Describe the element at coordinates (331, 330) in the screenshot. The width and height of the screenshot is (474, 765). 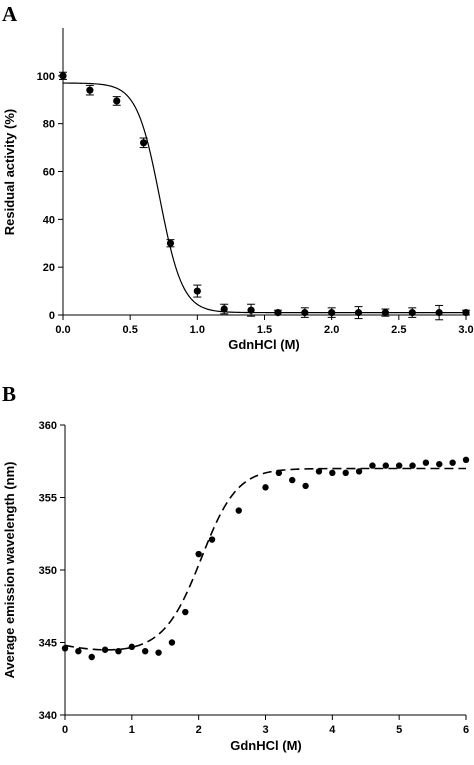
I see `panel-a-x-tick-label: 2.0` at that location.